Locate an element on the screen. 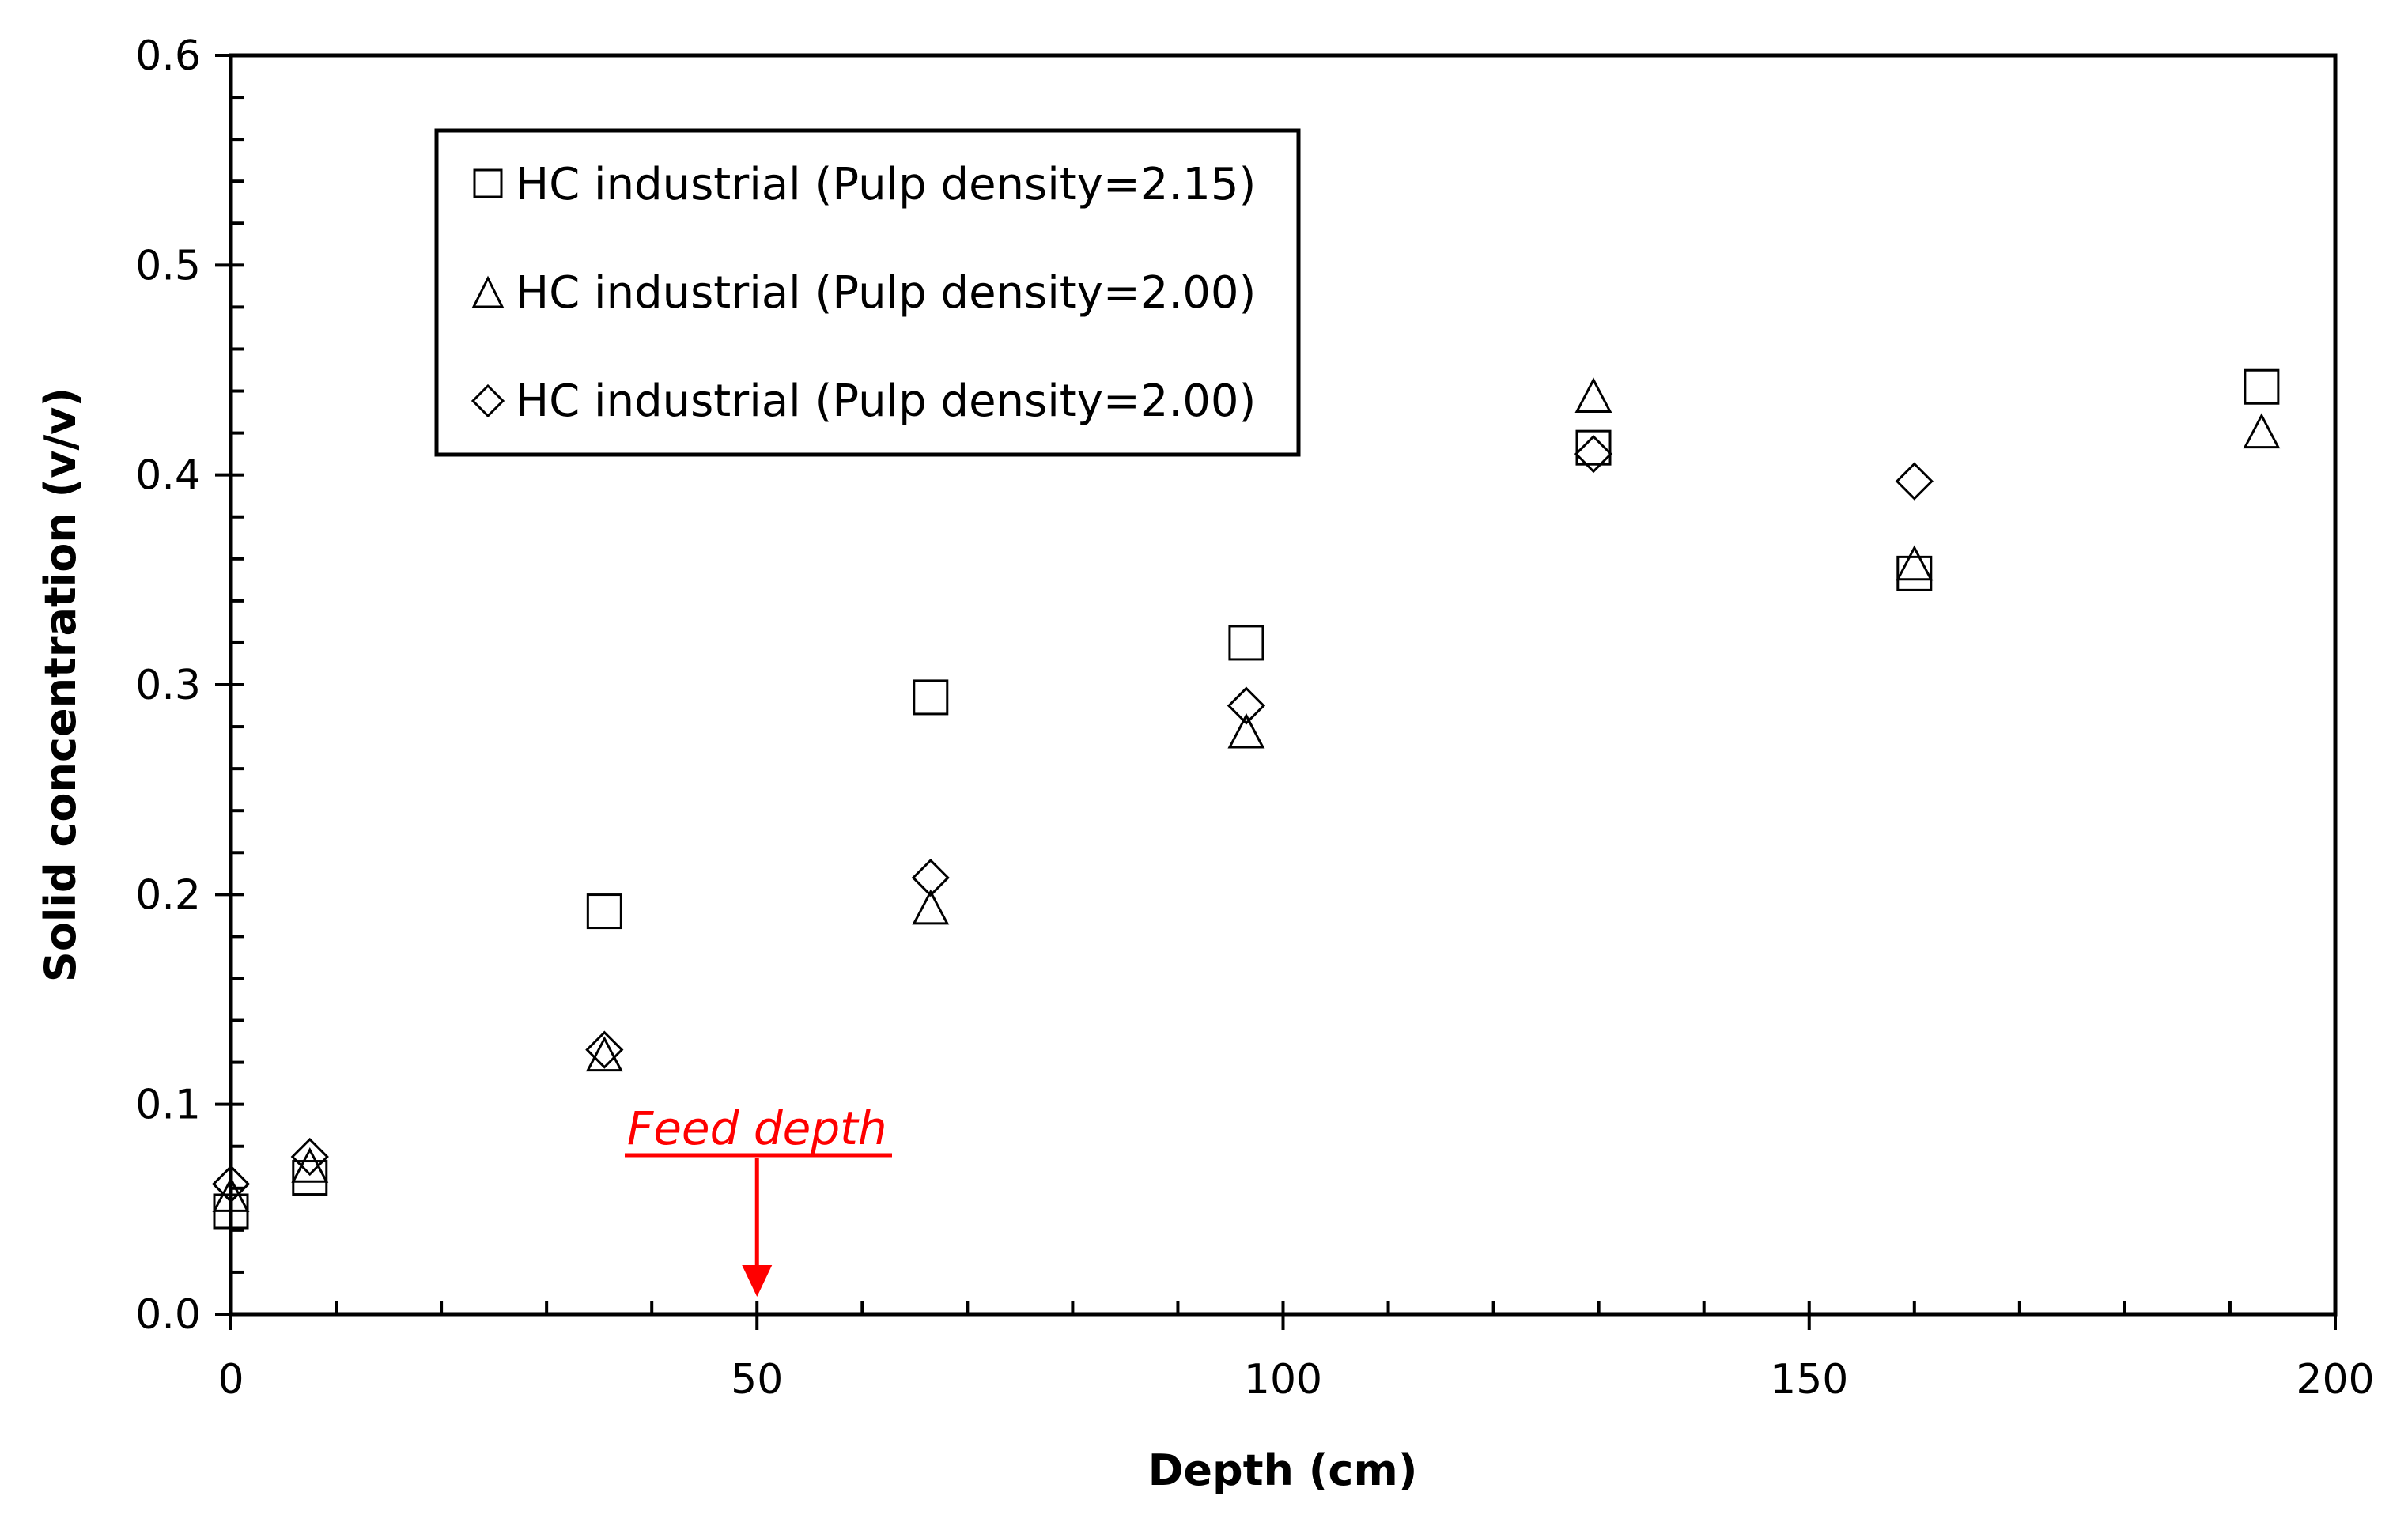 Image resolution: width=2408 pixels, height=1530 pixels. y-tick-label: 0.0 is located at coordinates (168, 1315).